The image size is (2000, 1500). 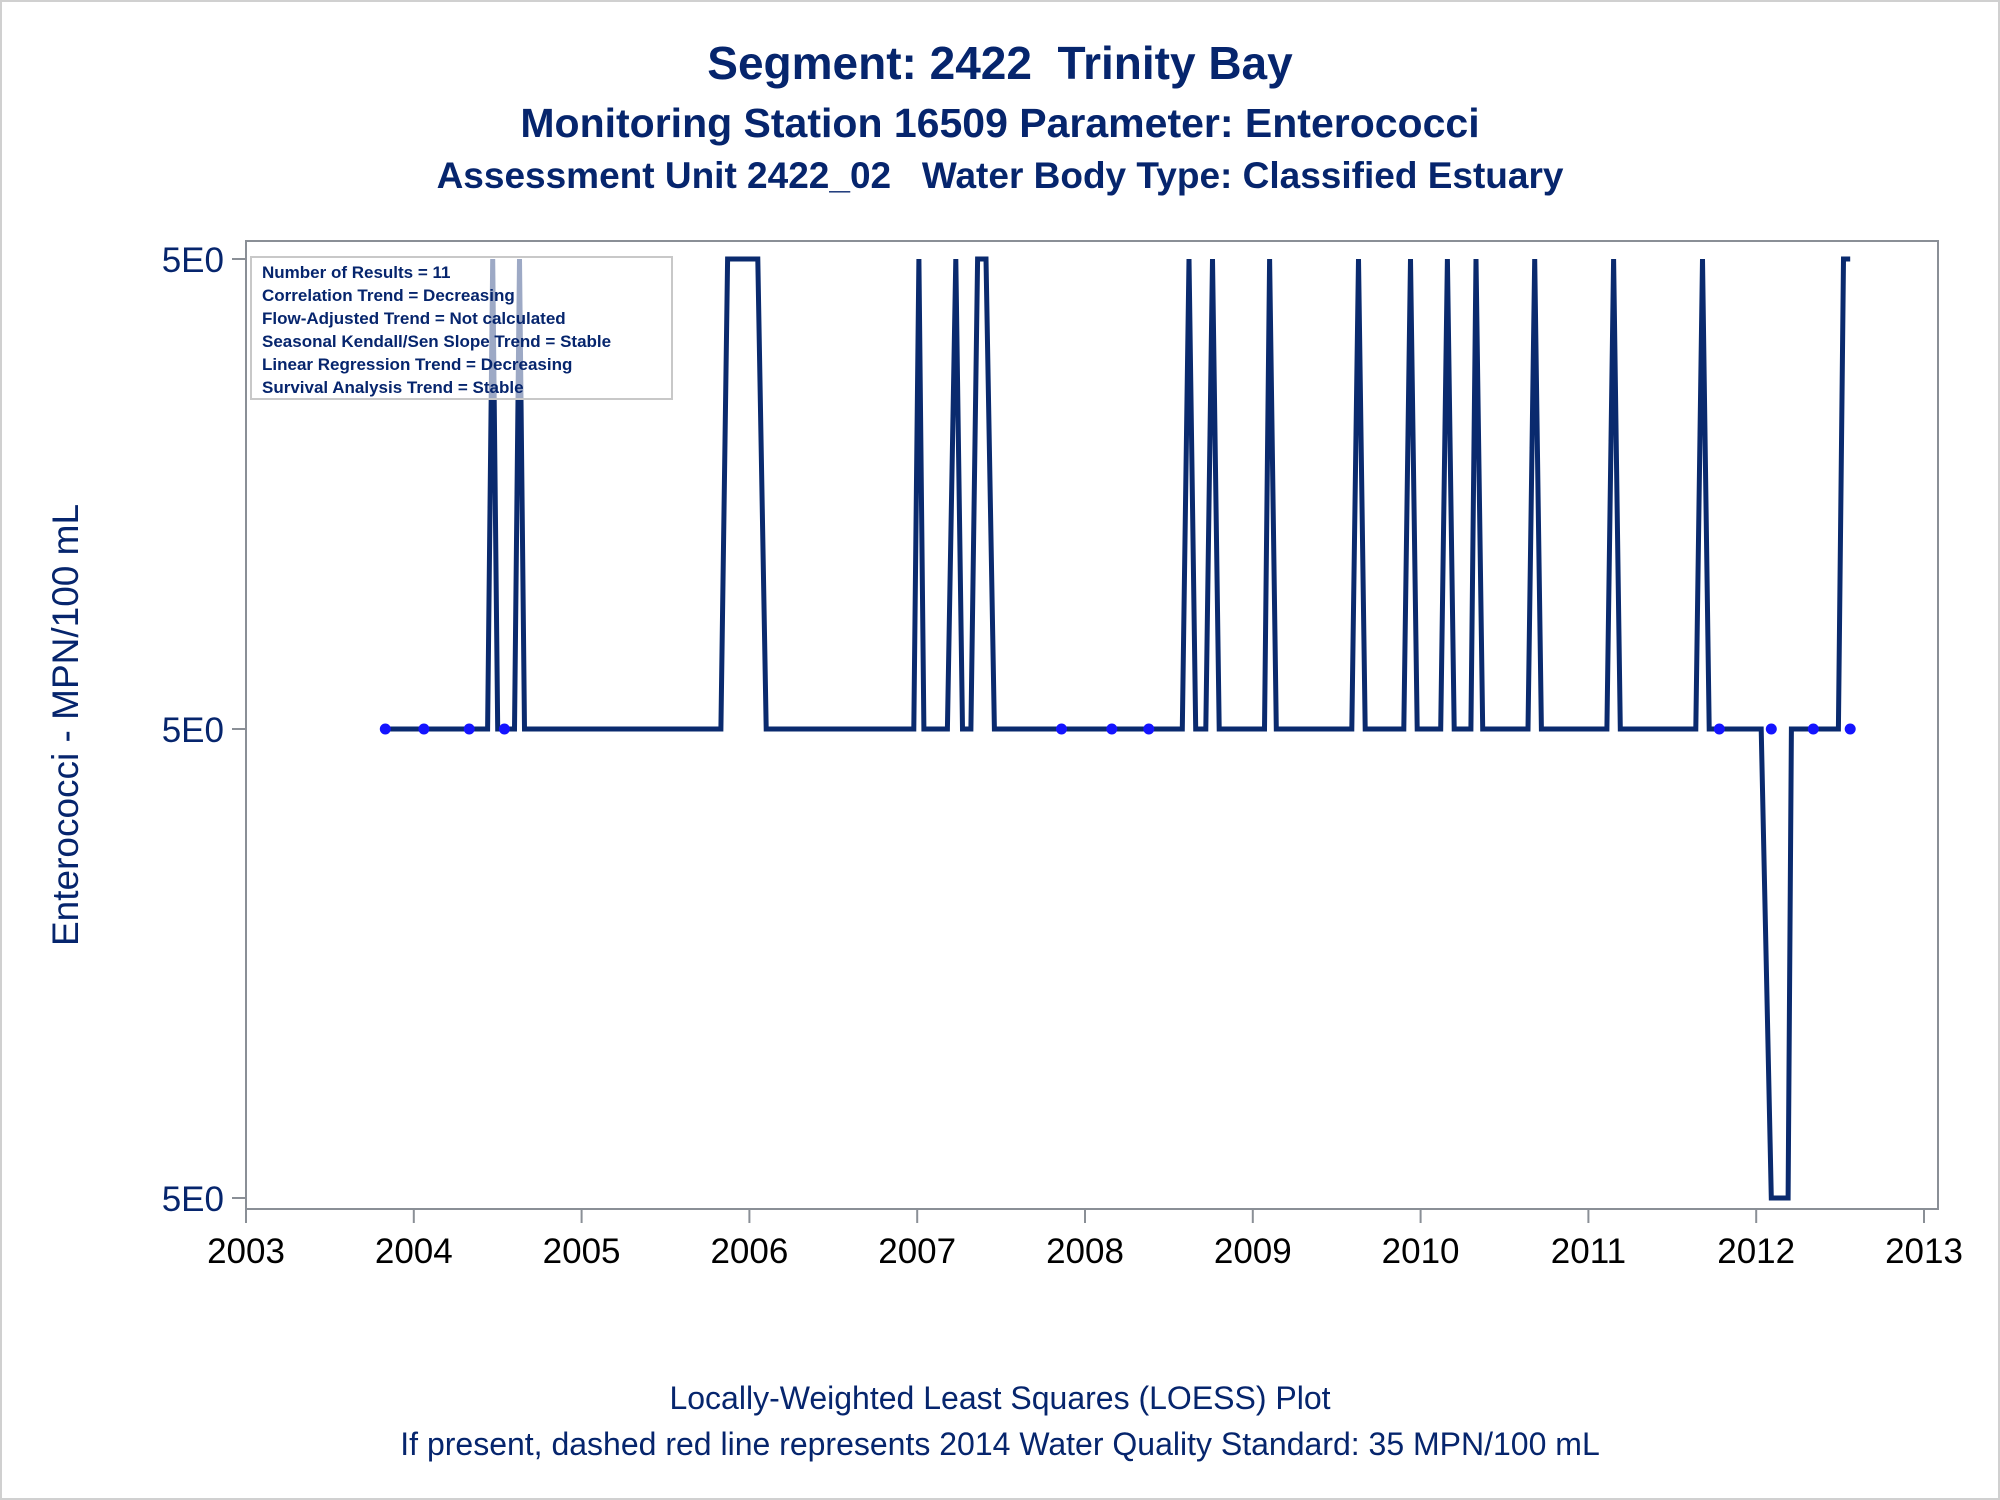 What do you see at coordinates (417, 364) in the screenshot?
I see `trend-box-line: Linear Regression Trend = Decreasing` at bounding box center [417, 364].